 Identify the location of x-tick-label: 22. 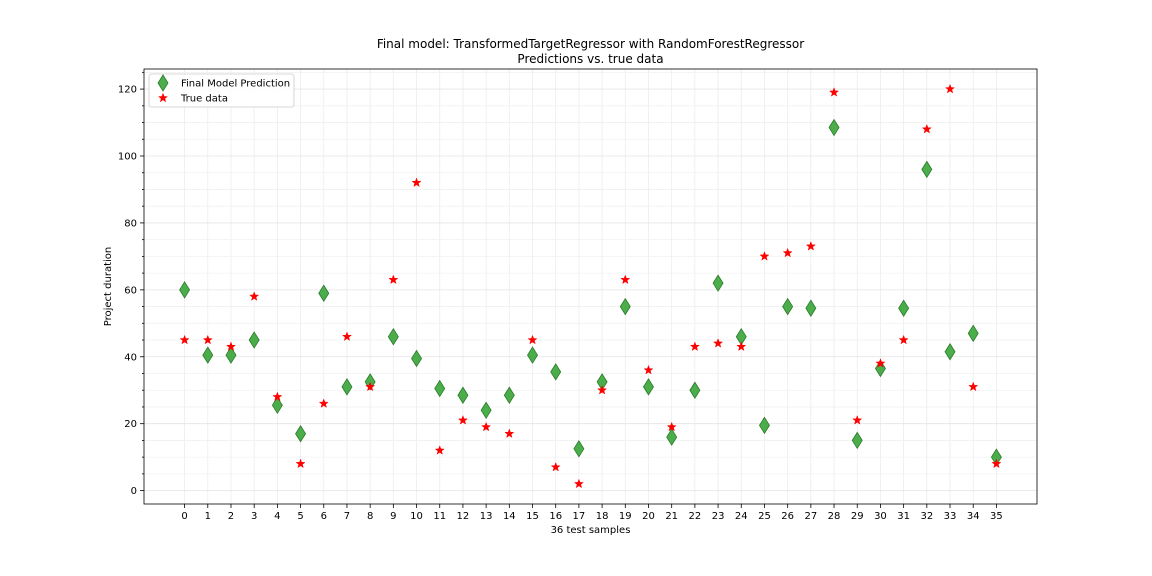
(695, 516).